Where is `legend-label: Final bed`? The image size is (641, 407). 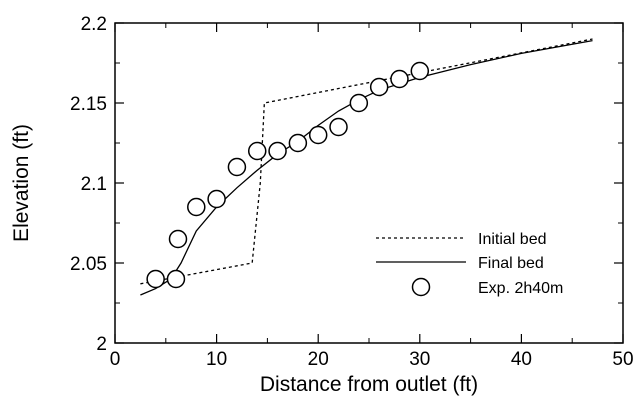 legend-label: Final bed is located at coordinates (511, 263).